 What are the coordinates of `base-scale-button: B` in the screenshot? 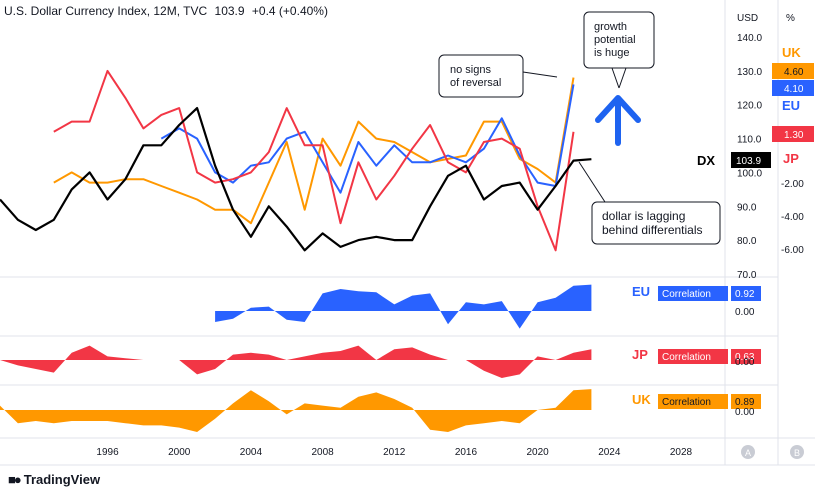 It's located at (797, 452).